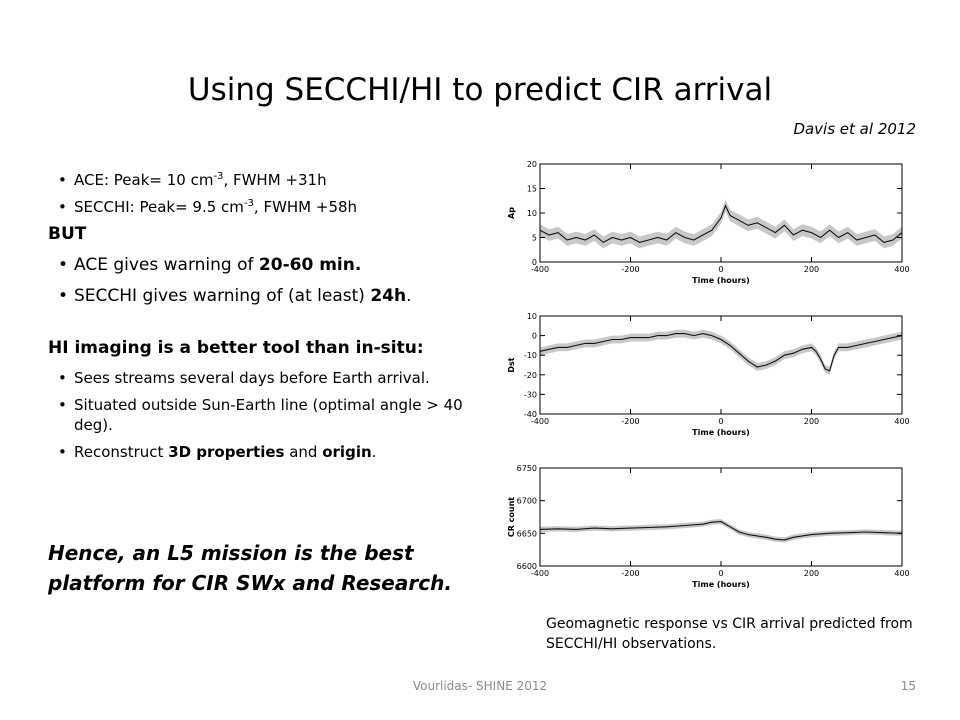 This screenshot has width=960, height=720. I want to click on y-tick-label: 20, so click(532, 164).